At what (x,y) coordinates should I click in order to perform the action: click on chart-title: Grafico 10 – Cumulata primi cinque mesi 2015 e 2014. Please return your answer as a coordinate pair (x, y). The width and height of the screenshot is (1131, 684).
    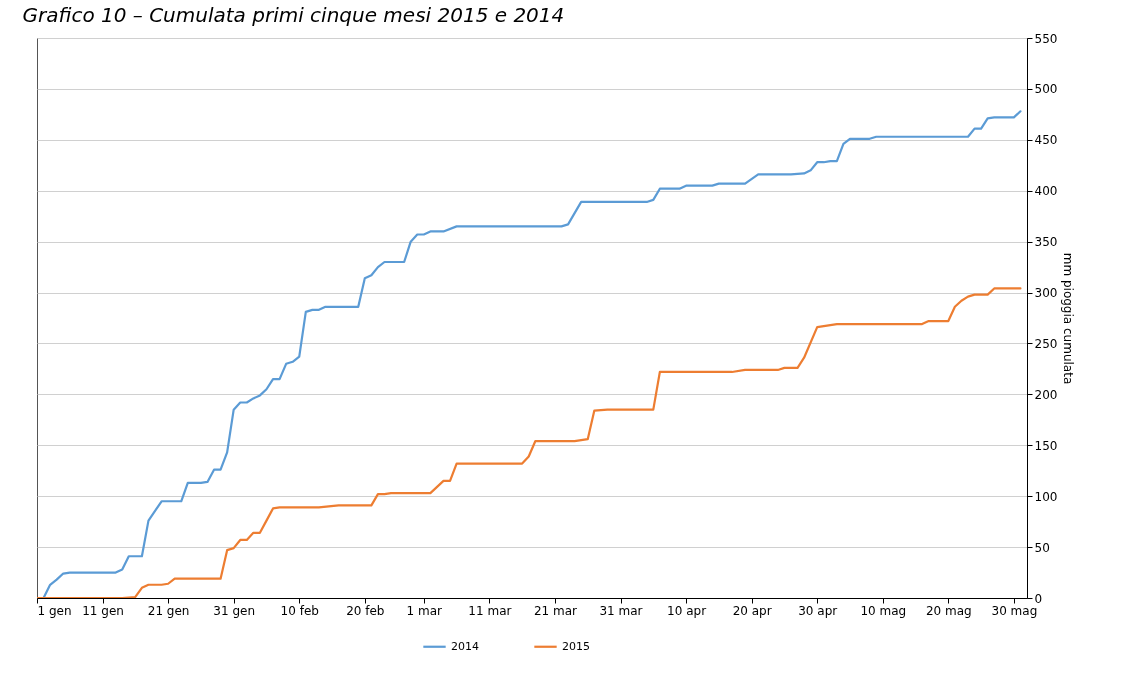
    Looking at the image, I should click on (293, 15).